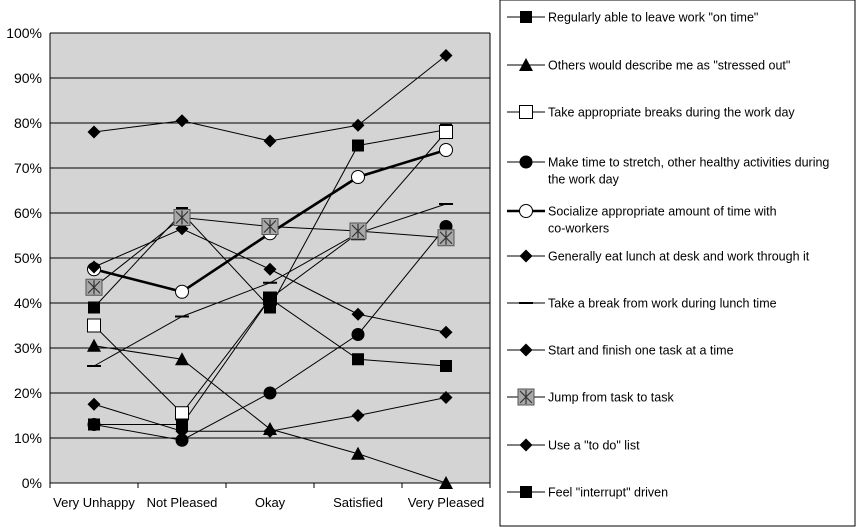 Image resolution: width=856 pixels, height=527 pixels. Describe the element at coordinates (653, 18) in the screenshot. I see `legend-label: Regularly able to leave work "on time"` at that location.